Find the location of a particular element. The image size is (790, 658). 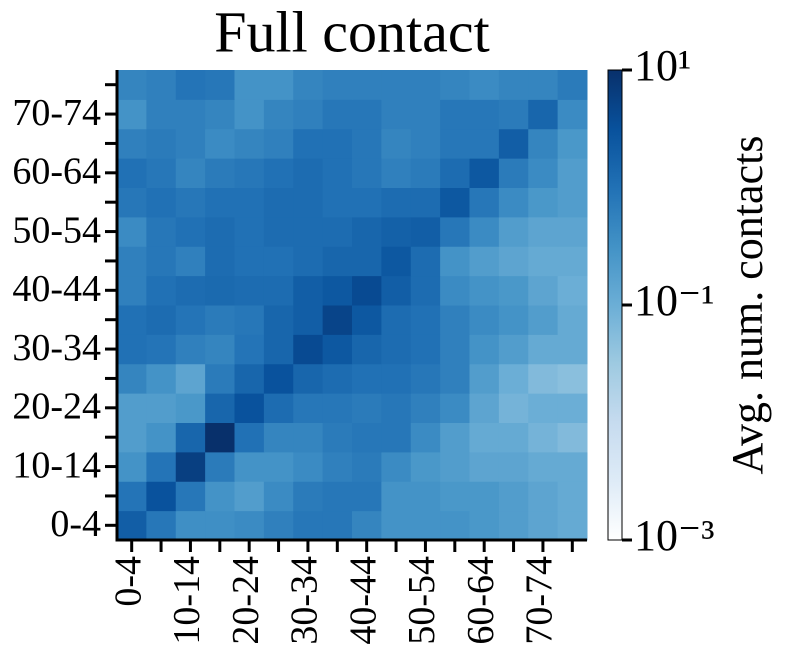

y-tick-label: 10-14 is located at coordinates (56, 465).